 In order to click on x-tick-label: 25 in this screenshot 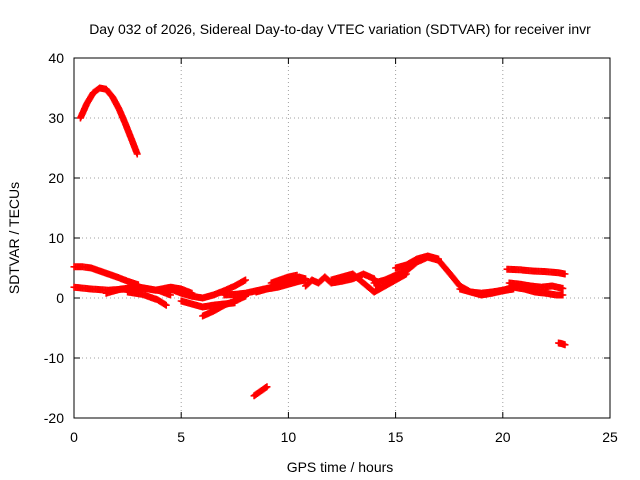, I will do `click(610, 437)`.